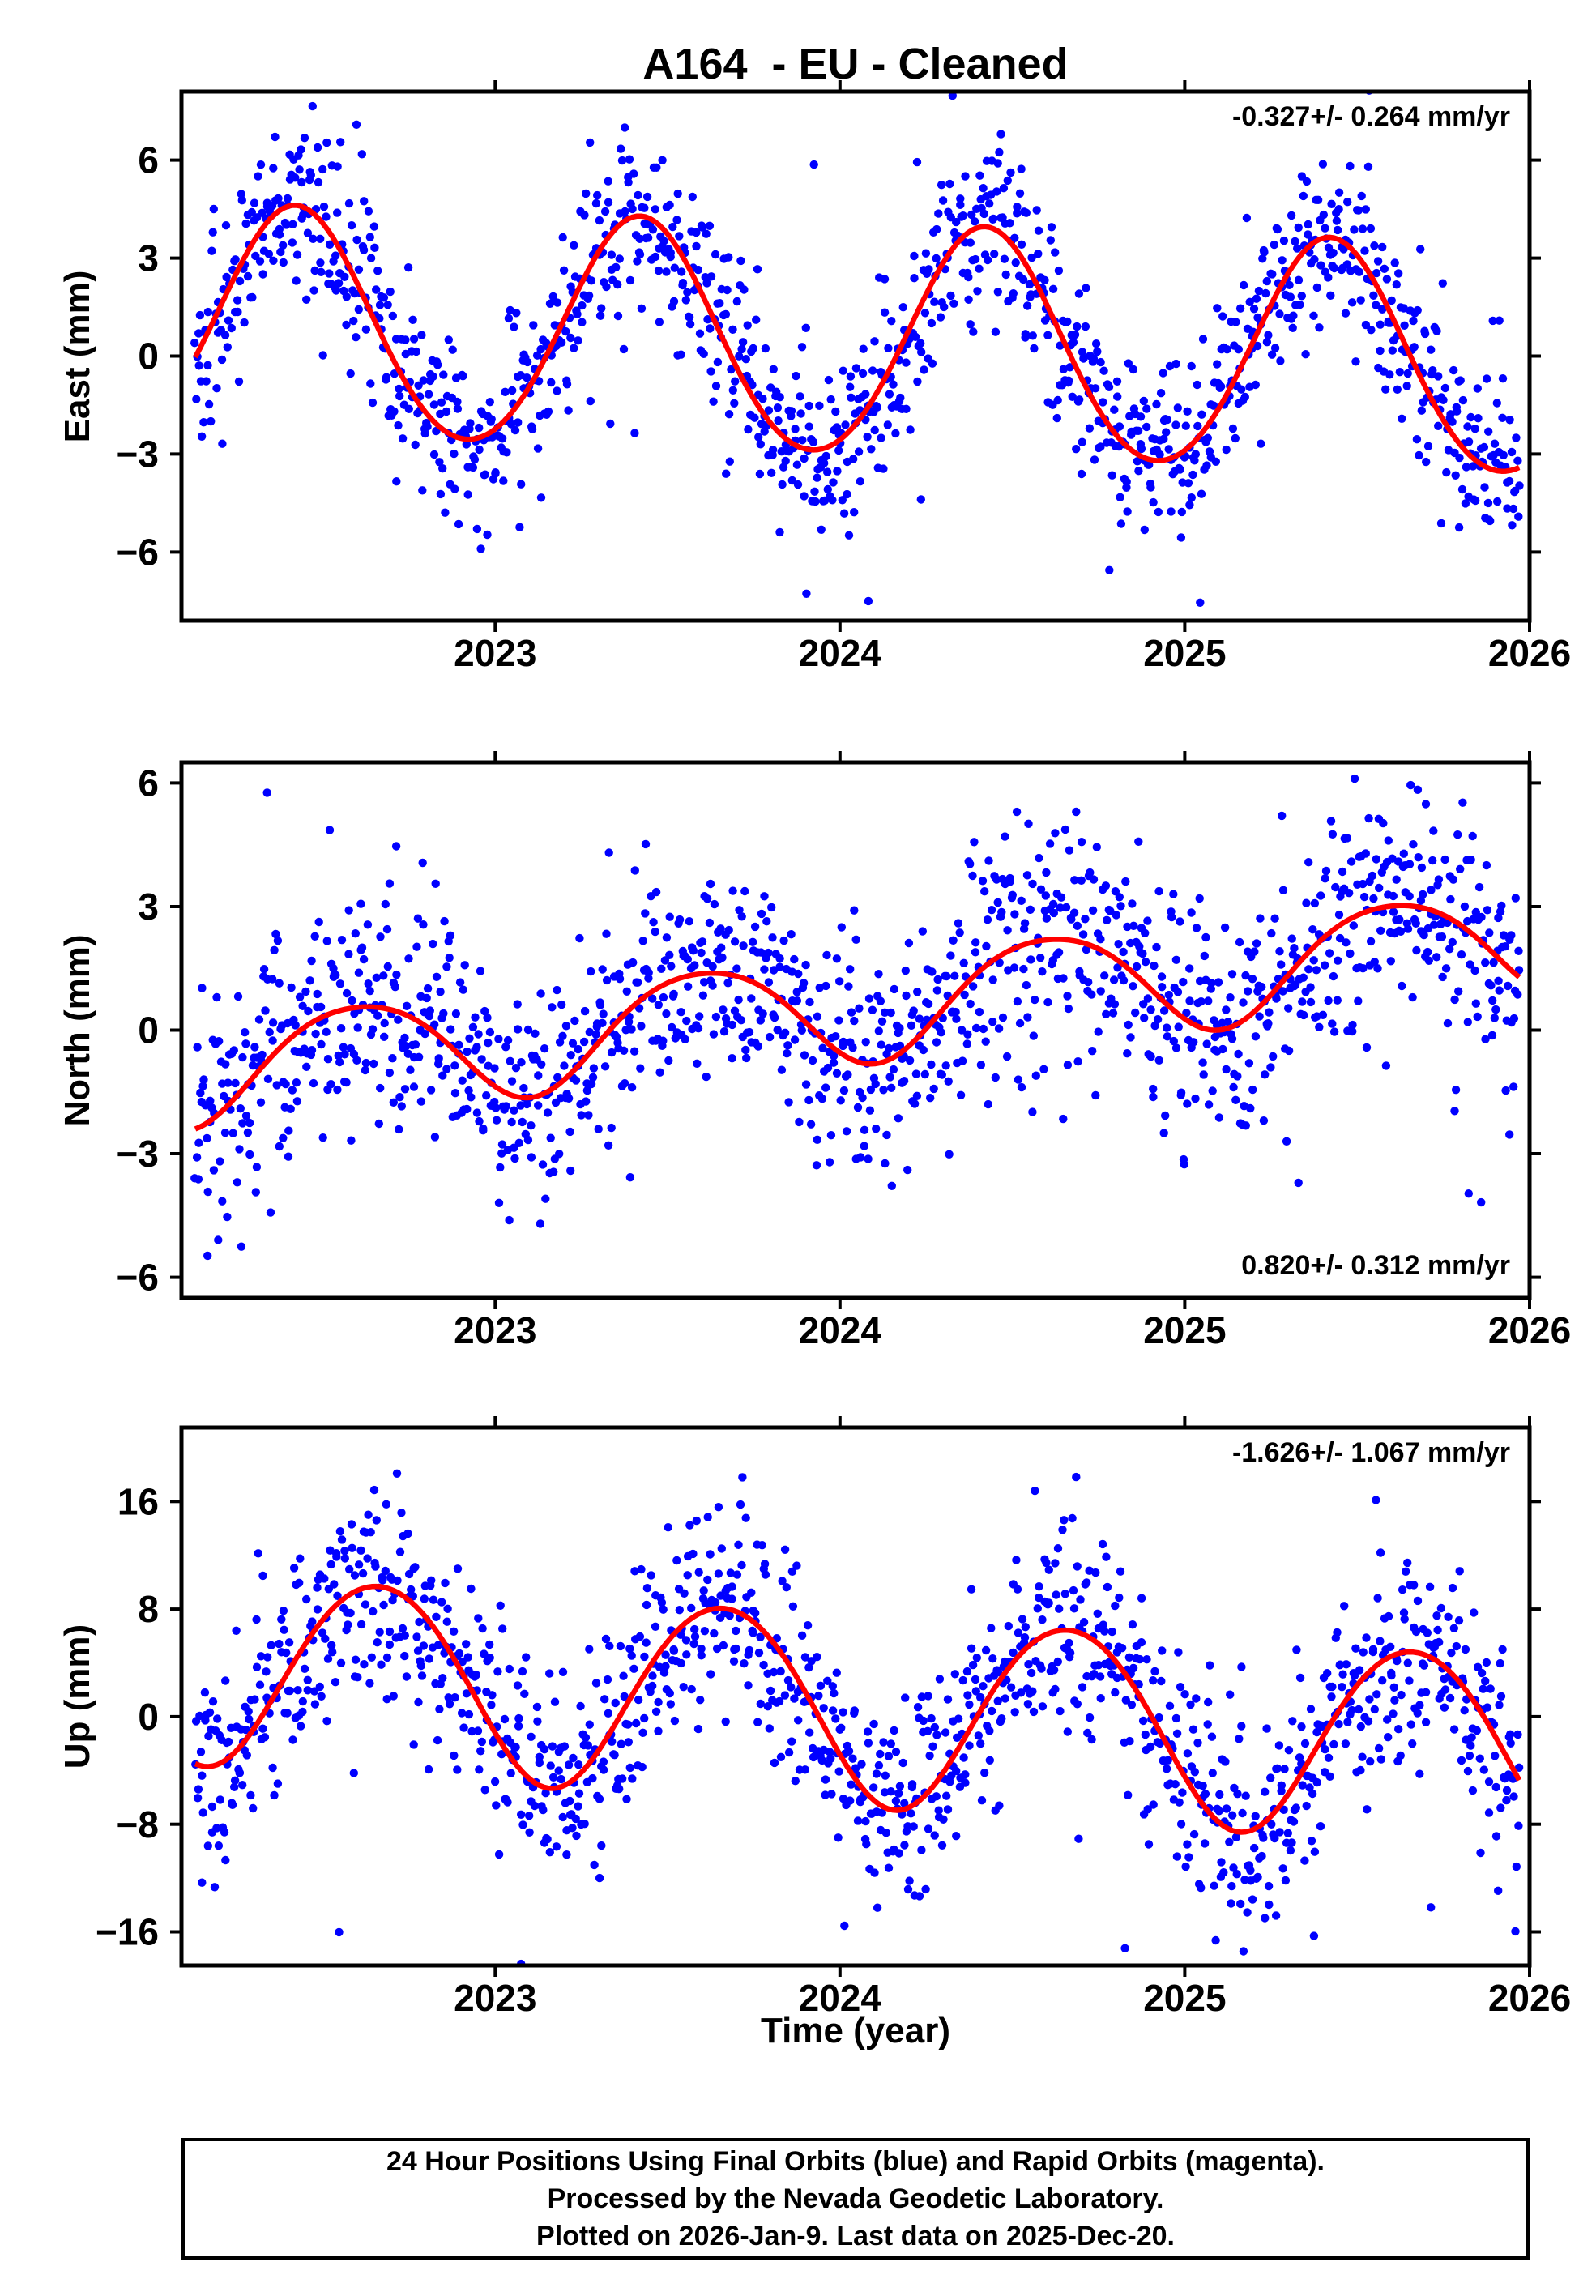  I want to click on up-trend-annotation: -1.626+/- 1.067 mm/yr, so click(1370, 1452).